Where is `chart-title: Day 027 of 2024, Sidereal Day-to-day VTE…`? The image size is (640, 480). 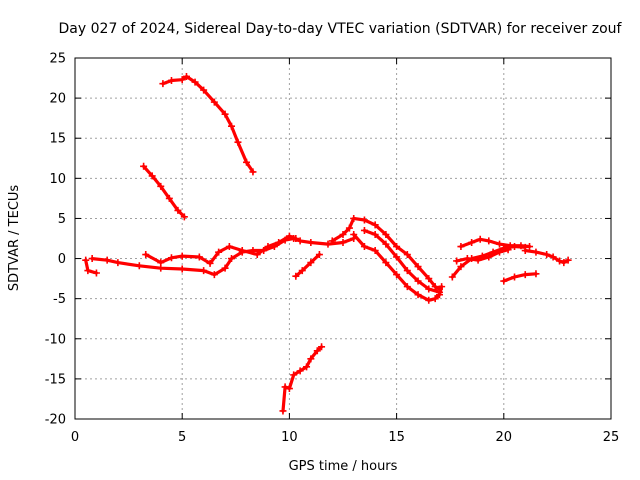
chart-title: Day 027 of 2024, Sidereal Day-to-day VTE… is located at coordinates (341, 29).